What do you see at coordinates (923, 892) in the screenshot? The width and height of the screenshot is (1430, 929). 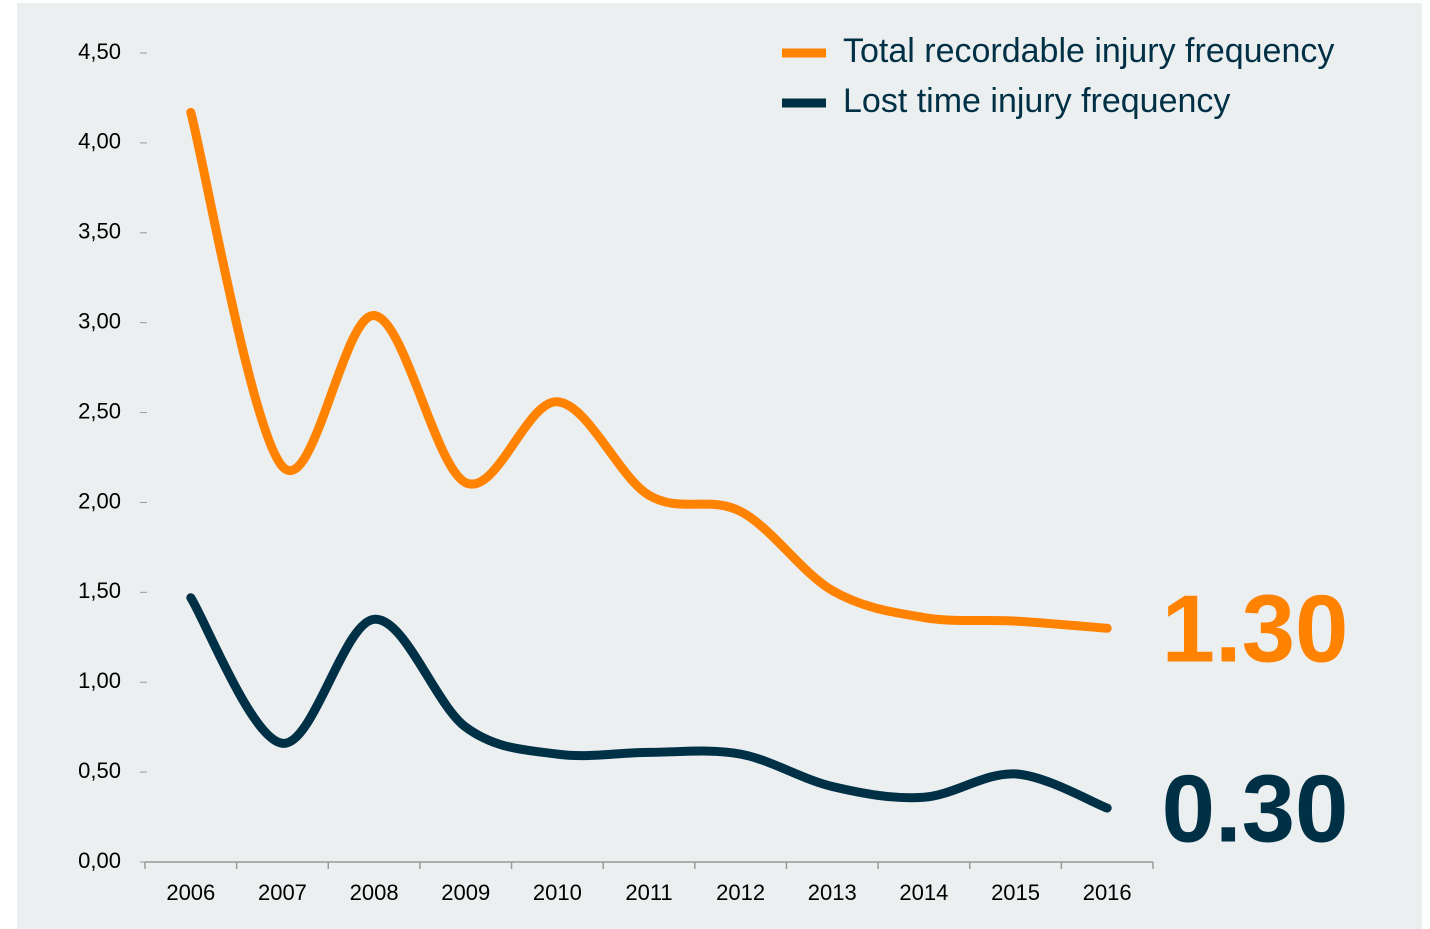 I see `x-tick-label: 2014` at bounding box center [923, 892].